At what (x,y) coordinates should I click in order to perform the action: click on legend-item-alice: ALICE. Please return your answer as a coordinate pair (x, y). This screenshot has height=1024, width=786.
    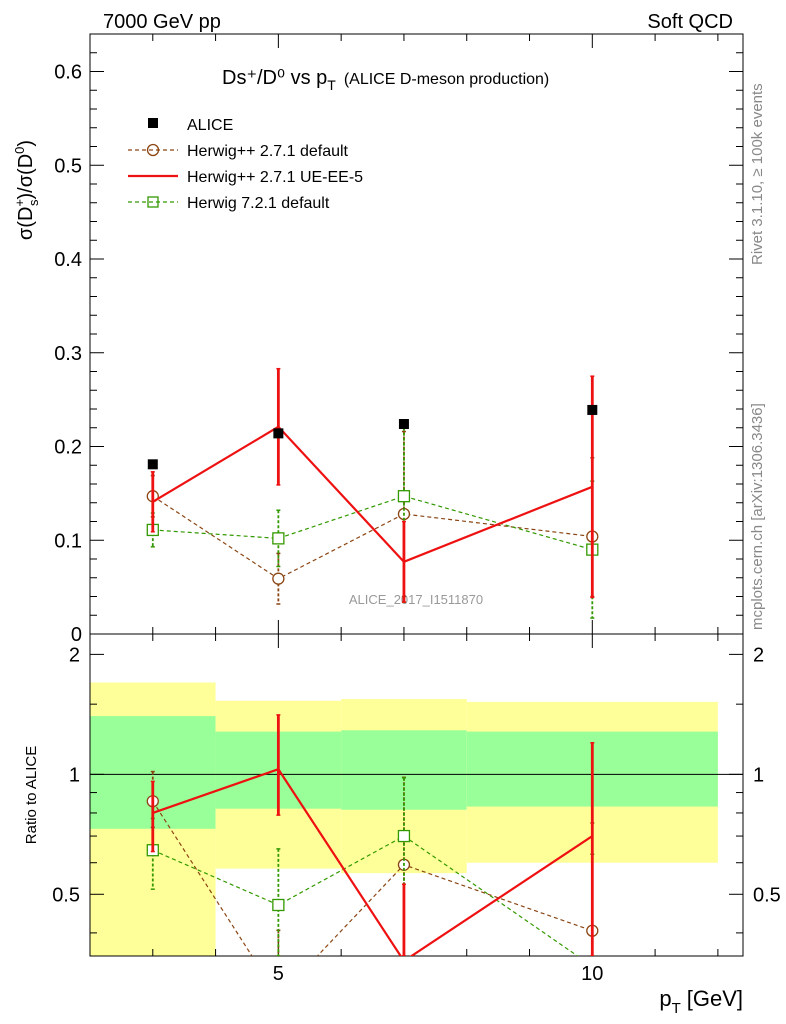
    Looking at the image, I should click on (190, 125).